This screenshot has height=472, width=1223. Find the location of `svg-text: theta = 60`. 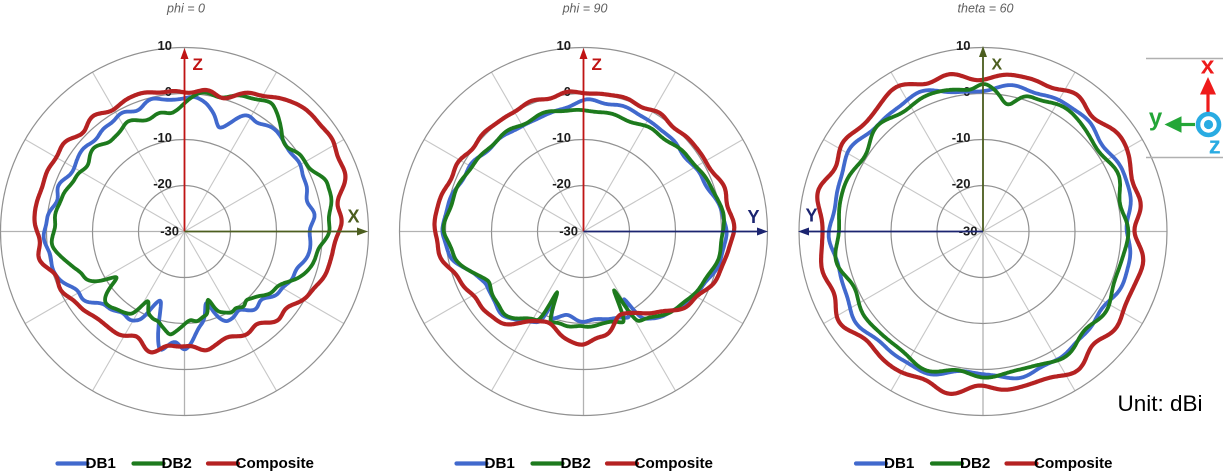

svg-text: theta = 60 is located at coordinates (986, 9).